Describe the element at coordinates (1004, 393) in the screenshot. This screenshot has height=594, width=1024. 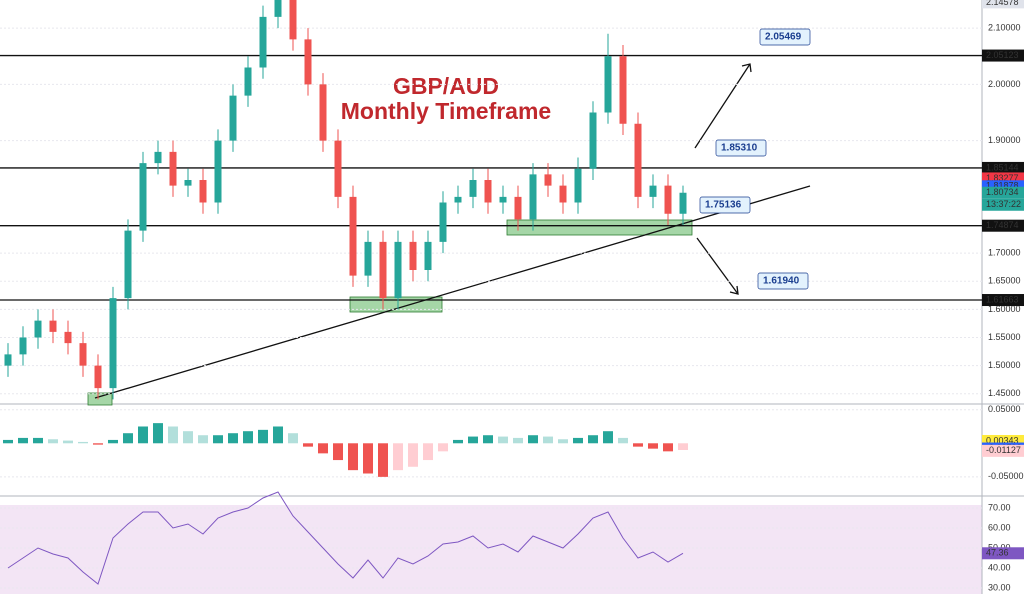
I see `y-tick-label: 1.45000` at that location.